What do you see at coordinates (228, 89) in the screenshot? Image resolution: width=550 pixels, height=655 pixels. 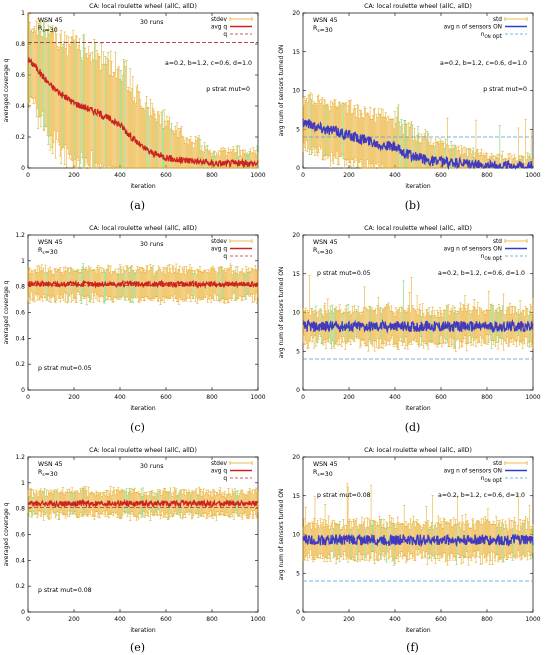 I see `annotation: p strat mut=0` at bounding box center [228, 89].